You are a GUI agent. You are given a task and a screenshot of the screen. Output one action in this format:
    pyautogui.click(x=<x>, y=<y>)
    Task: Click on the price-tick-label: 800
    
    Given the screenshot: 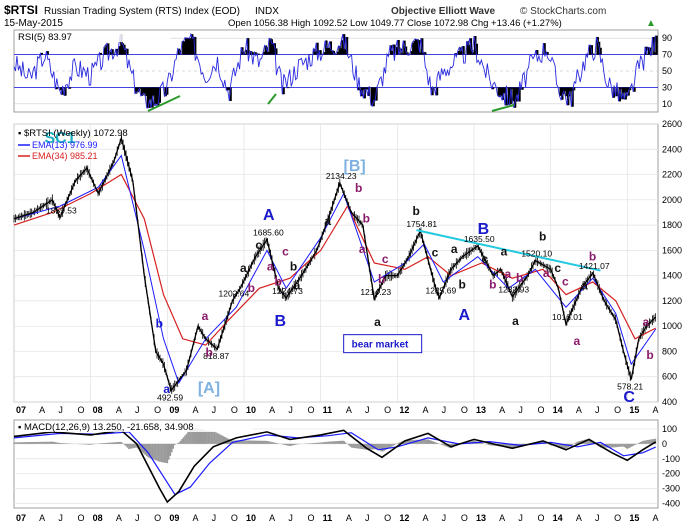 What is the action you would take?
    pyautogui.click(x=669, y=351)
    